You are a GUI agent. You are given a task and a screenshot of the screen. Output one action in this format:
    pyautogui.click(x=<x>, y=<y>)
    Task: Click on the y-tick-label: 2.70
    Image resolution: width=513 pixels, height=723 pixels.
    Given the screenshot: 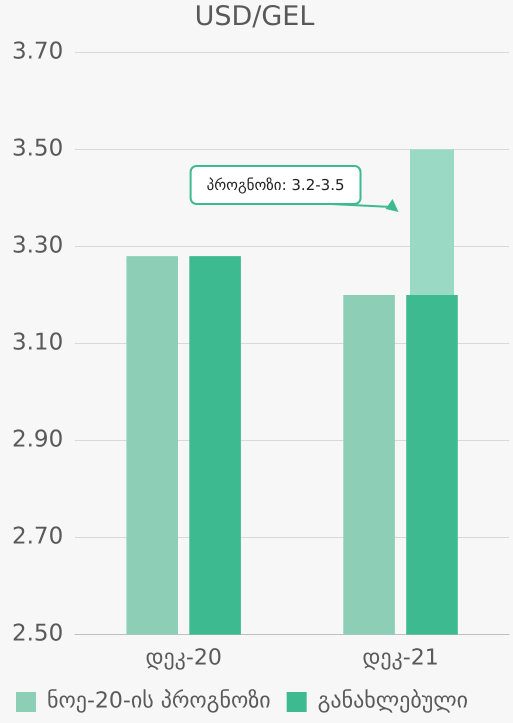 What is the action you would take?
    pyautogui.click(x=38, y=537)
    